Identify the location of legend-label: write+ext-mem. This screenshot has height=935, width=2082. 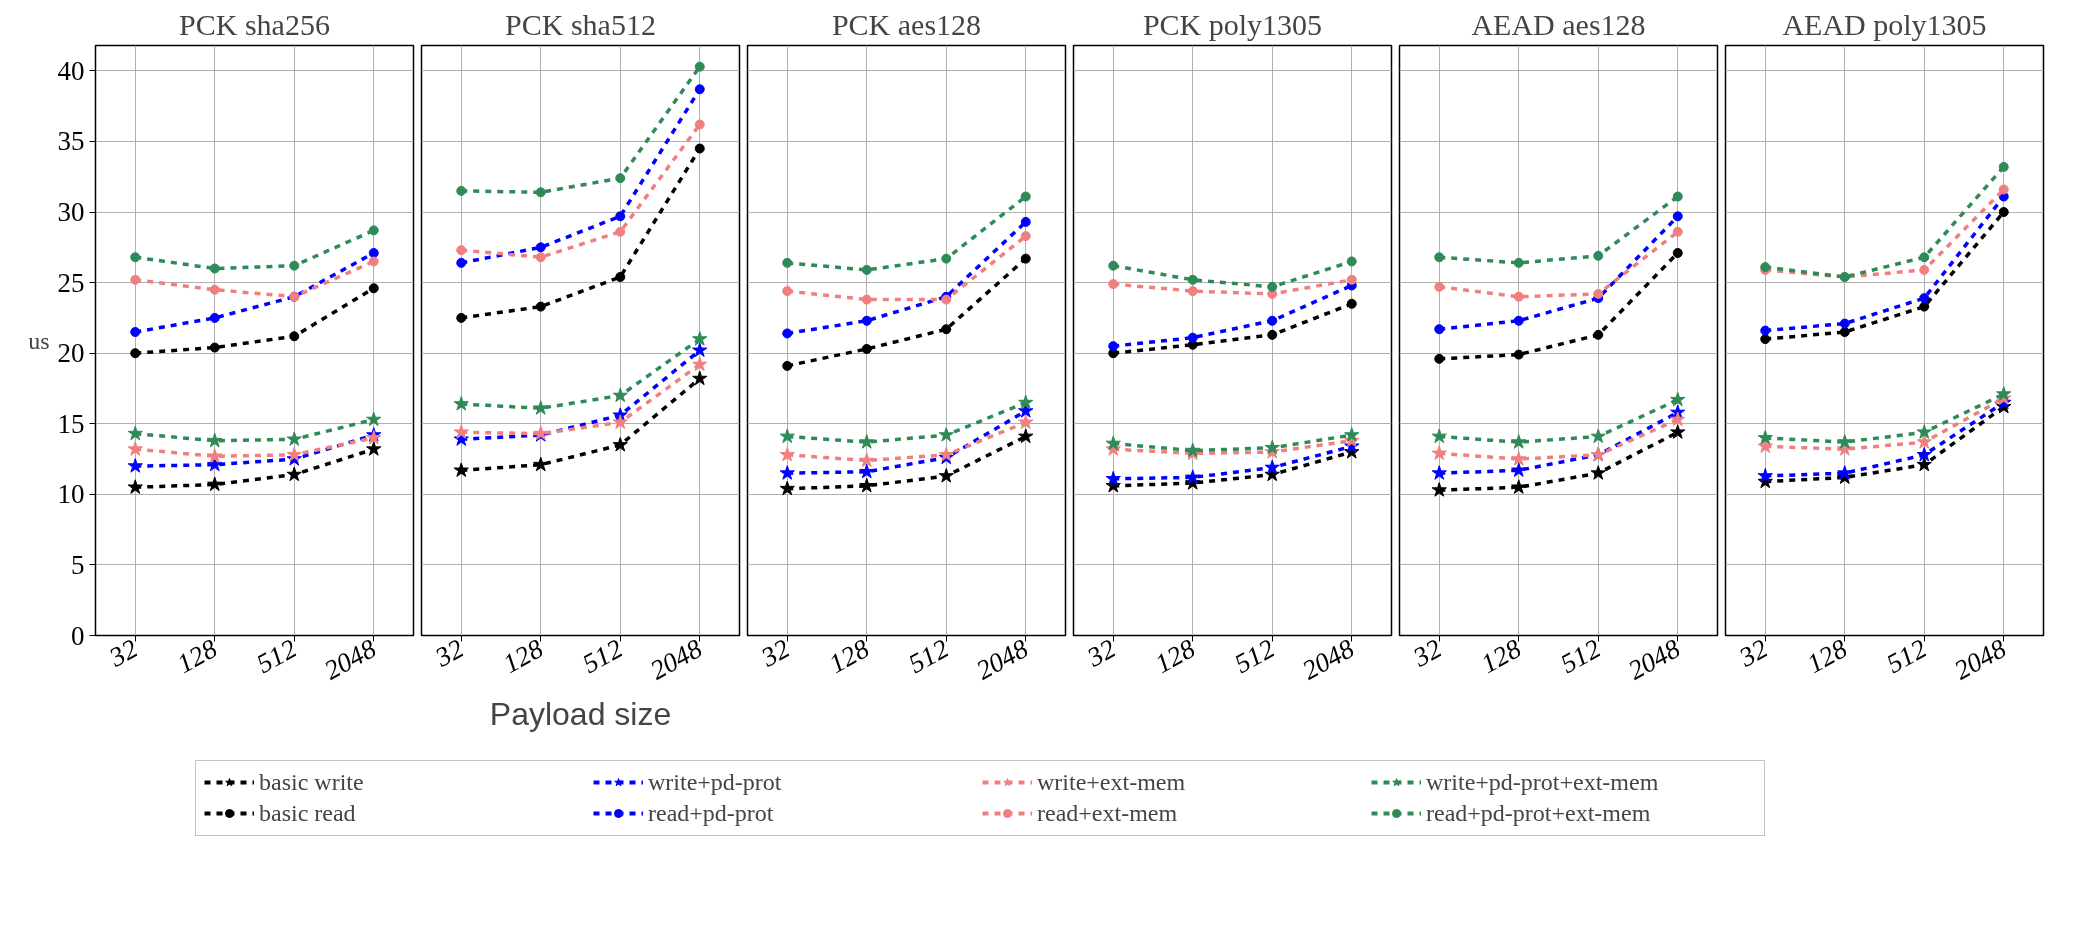
(1112, 782).